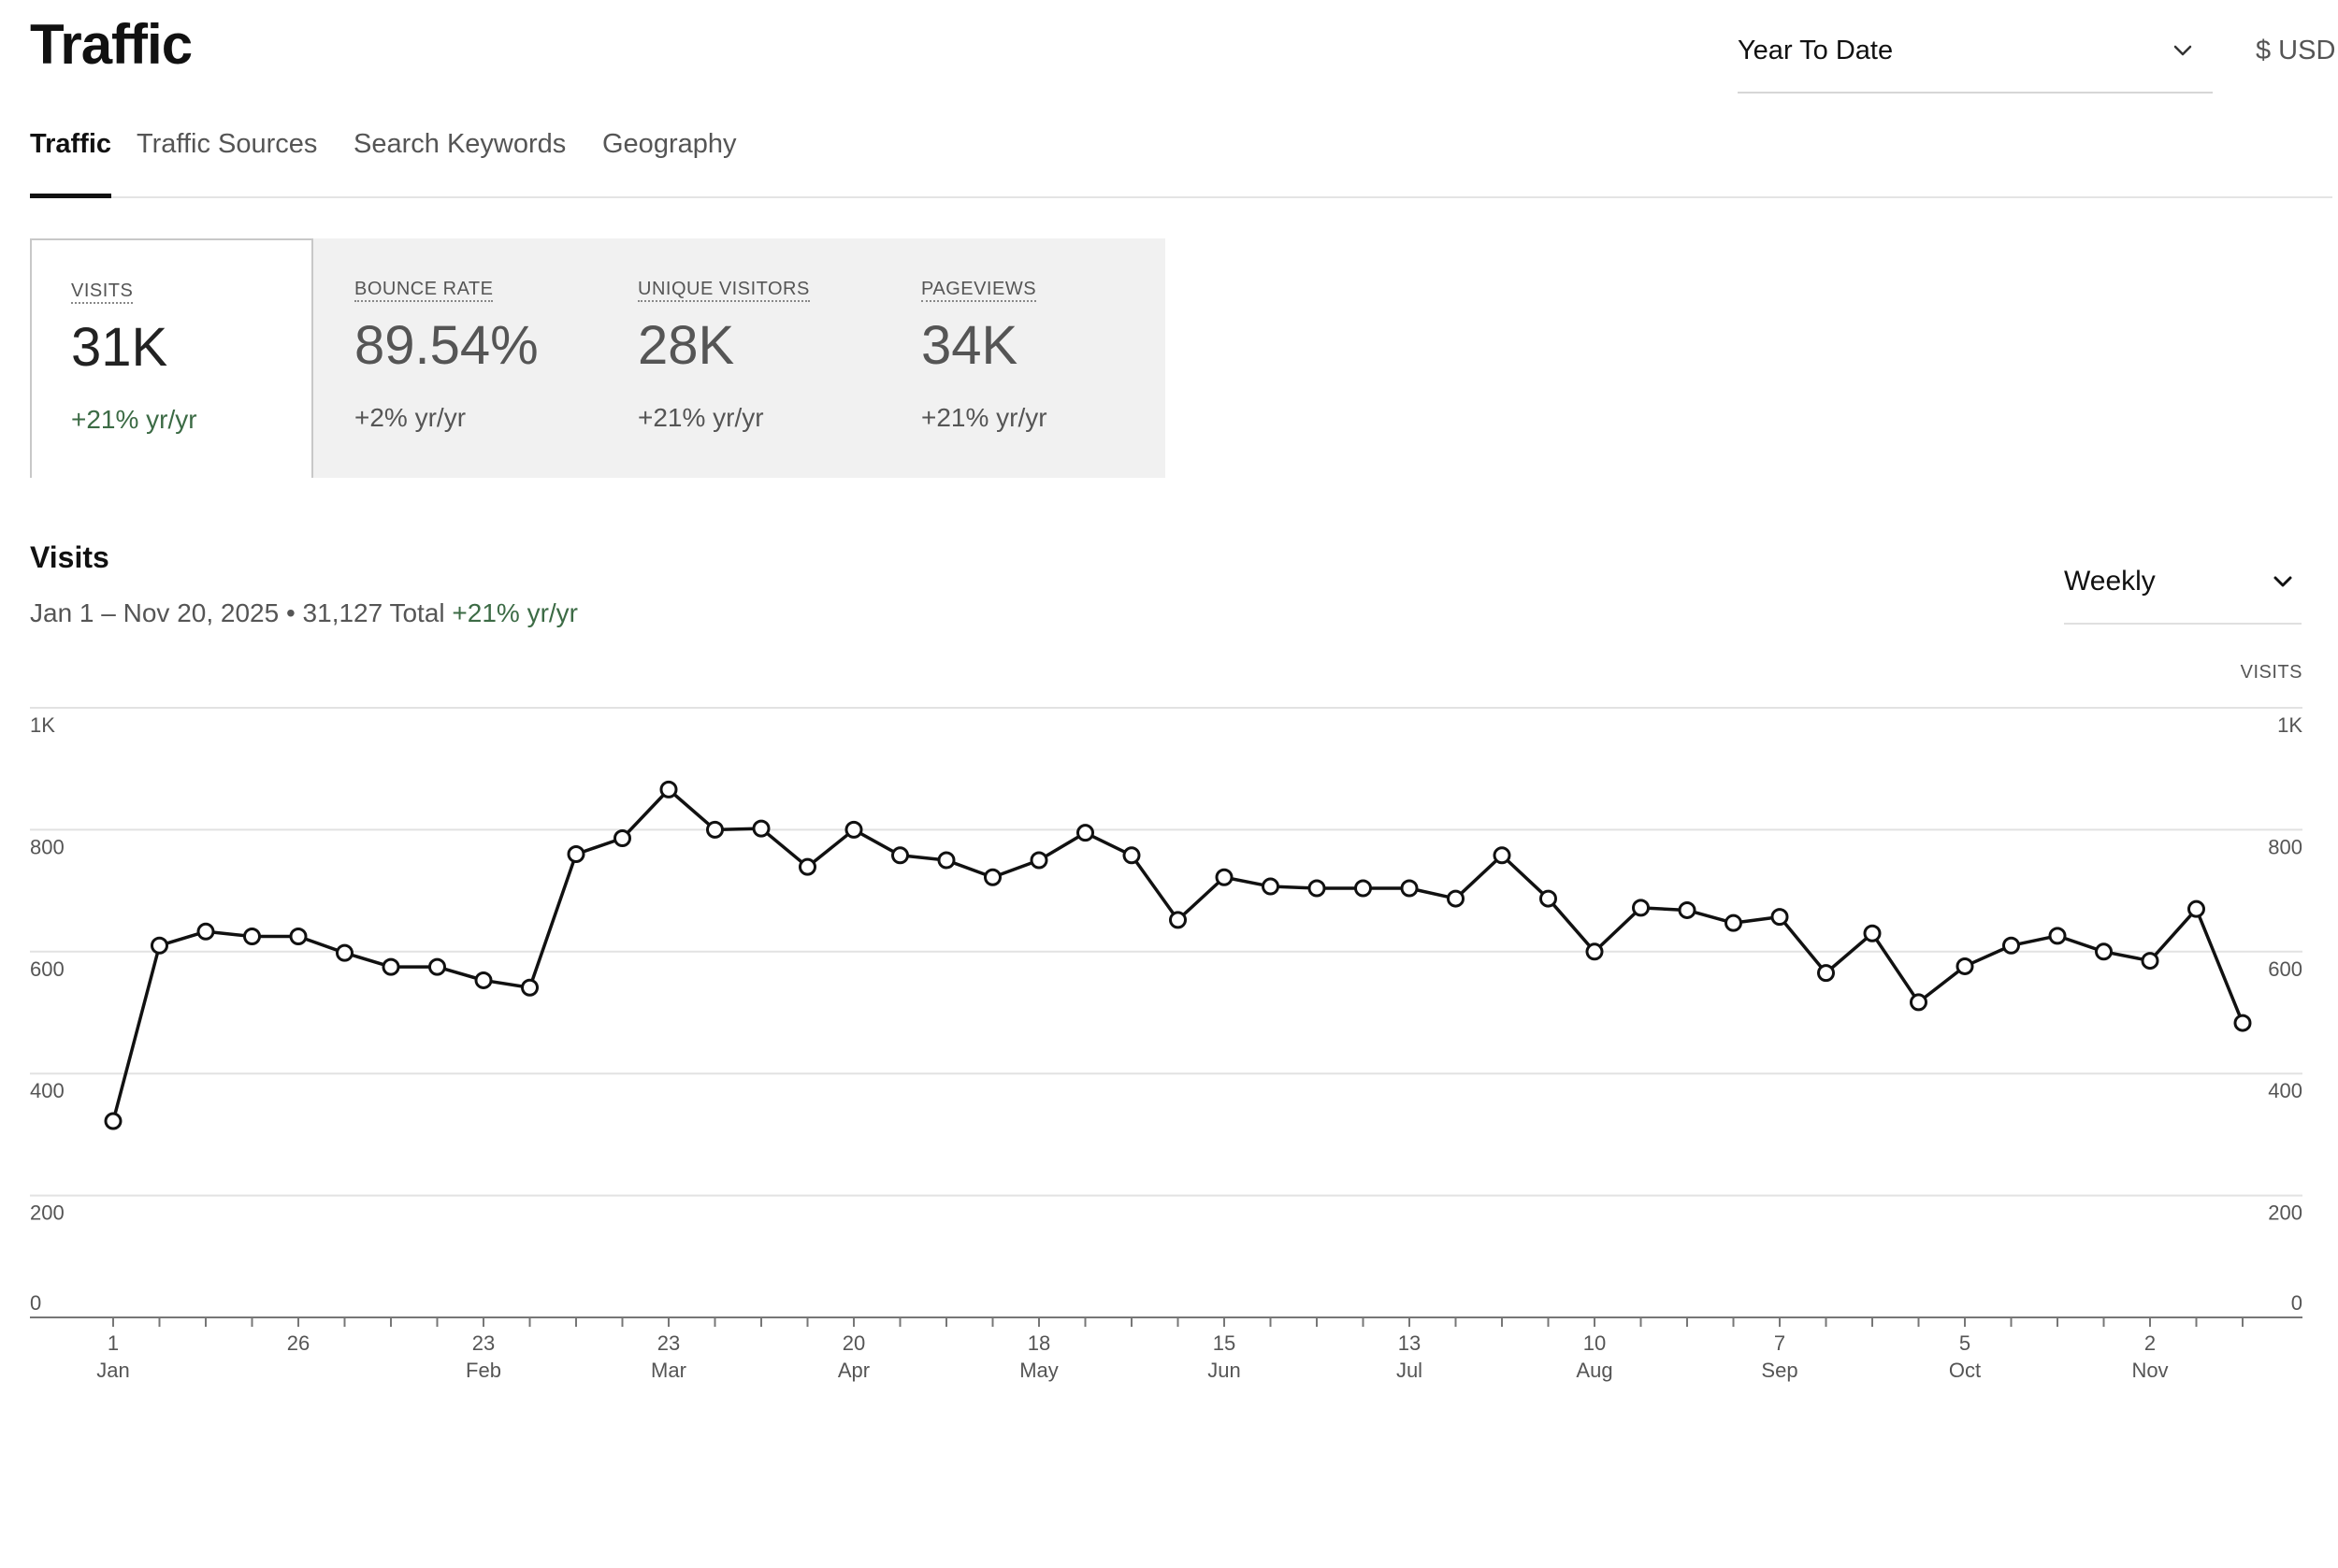 The height and width of the screenshot is (1568, 2338). What do you see at coordinates (1975, 58) in the screenshot?
I see `date-range-select: Year To Date` at bounding box center [1975, 58].